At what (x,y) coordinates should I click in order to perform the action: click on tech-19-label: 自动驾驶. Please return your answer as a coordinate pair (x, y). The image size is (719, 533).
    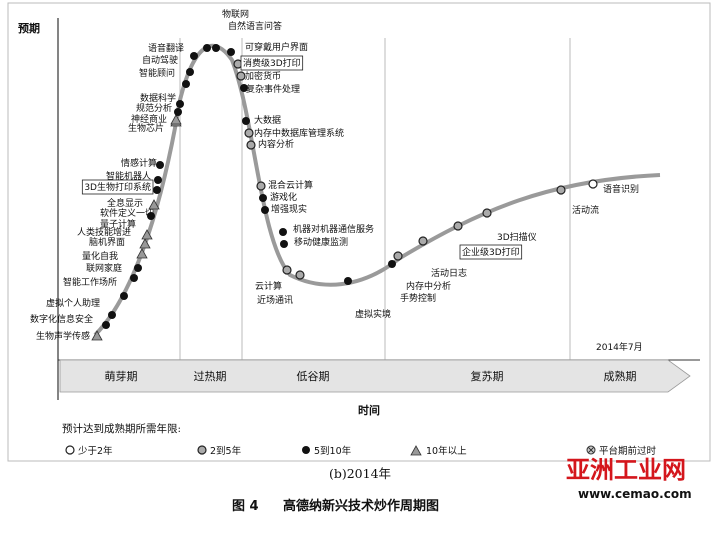
    Looking at the image, I should click on (160, 60).